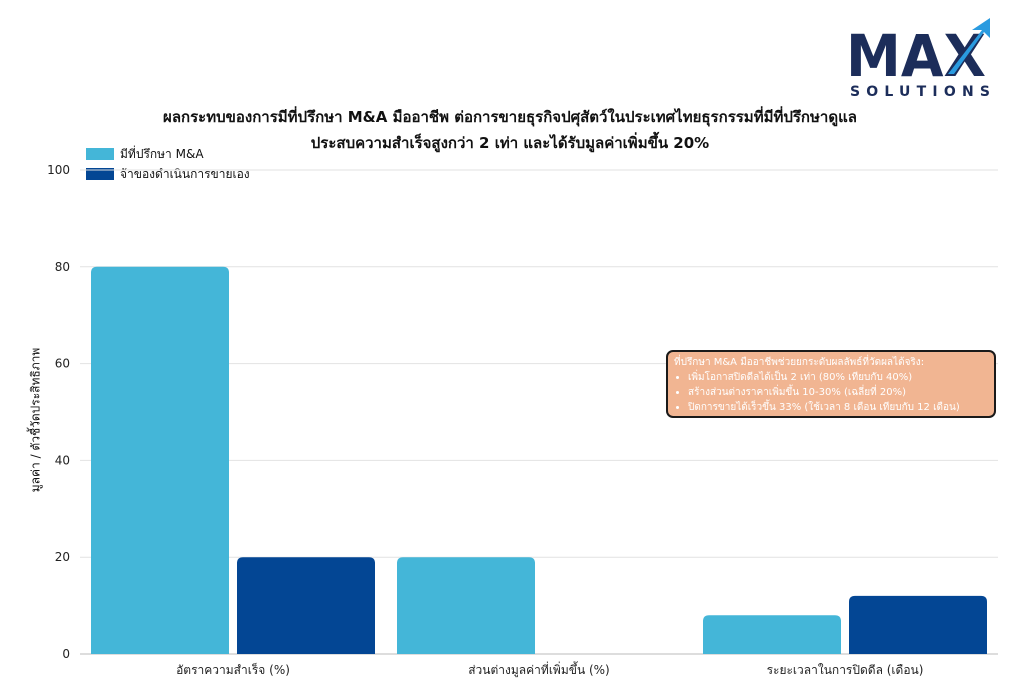  What do you see at coordinates (845, 670) in the screenshot?
I see `x-category-label: ระยะเวลาในการปิดดีล (เดือน)` at bounding box center [845, 670].